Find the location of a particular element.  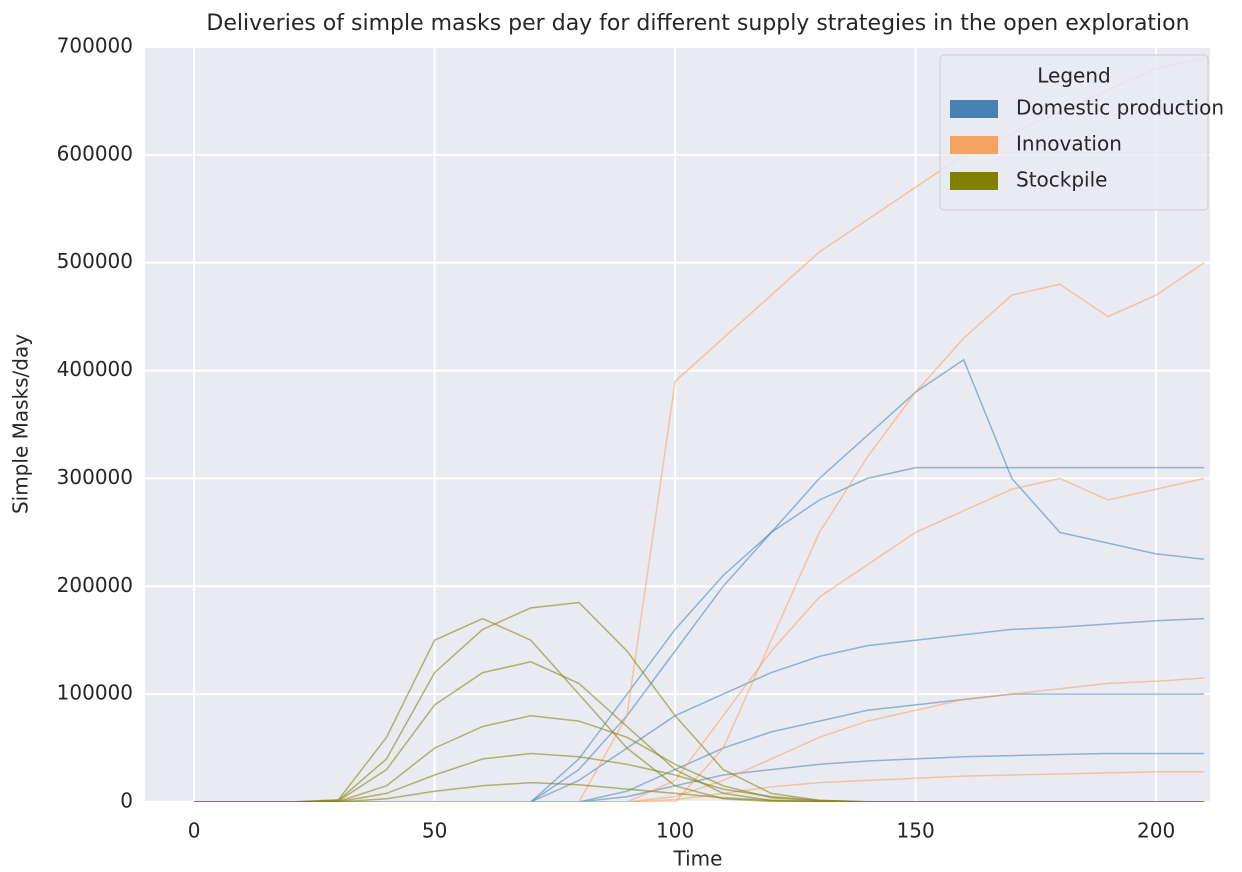

legend-box is located at coordinates (1074, 132).